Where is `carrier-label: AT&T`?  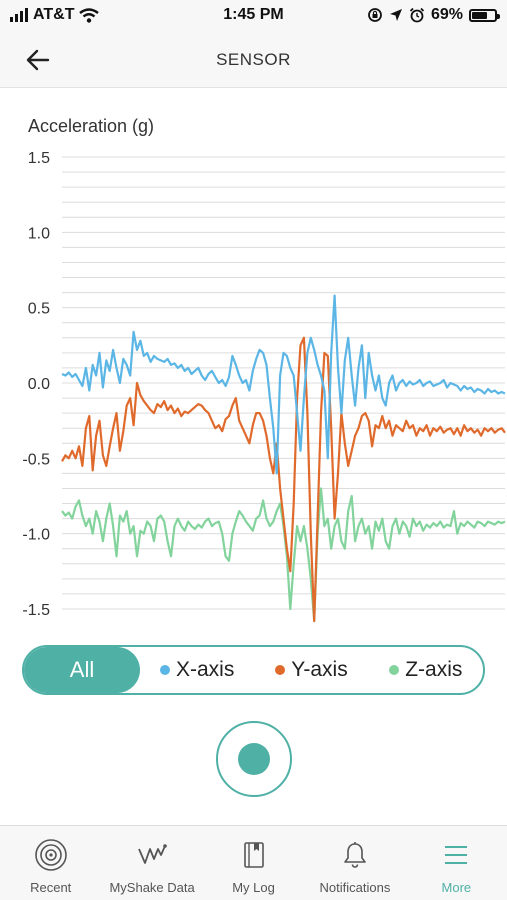
carrier-label: AT&T is located at coordinates (54, 14).